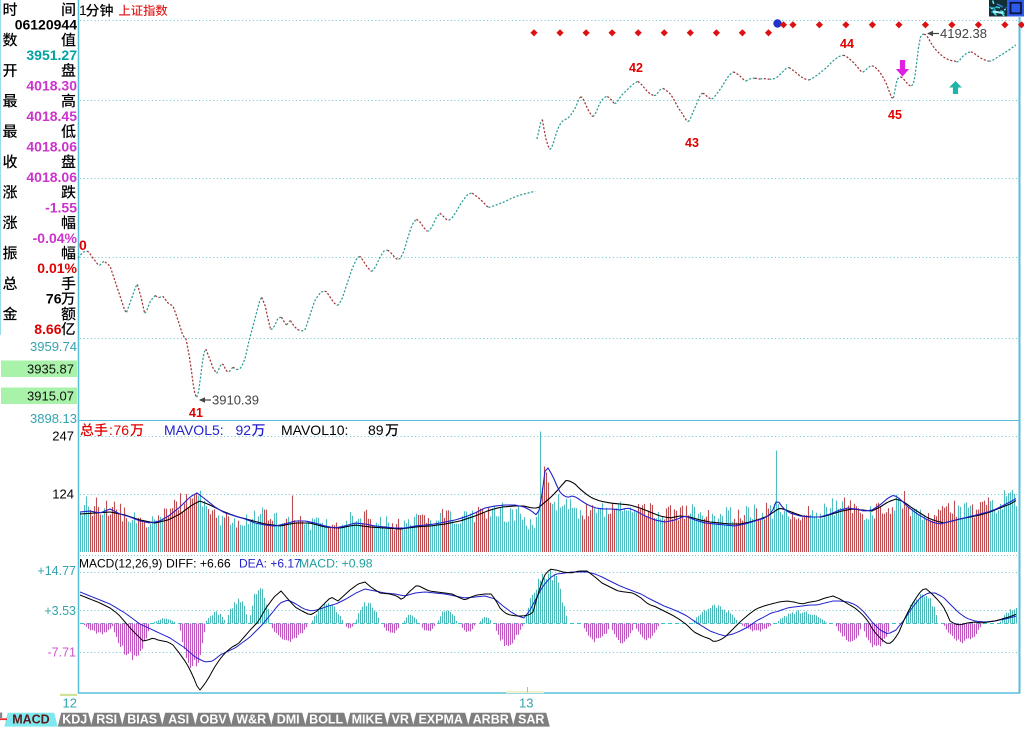 The width and height of the screenshot is (1024, 729). What do you see at coordinates (74, 720) in the screenshot?
I see `svg-text: KDJ` at bounding box center [74, 720].